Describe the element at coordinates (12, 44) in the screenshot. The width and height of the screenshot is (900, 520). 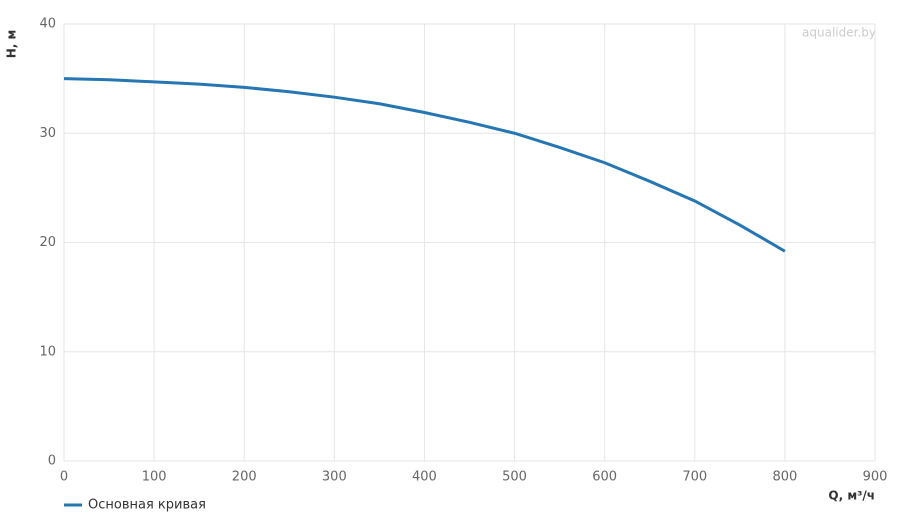
I see `y-axis-label: H, м` at that location.